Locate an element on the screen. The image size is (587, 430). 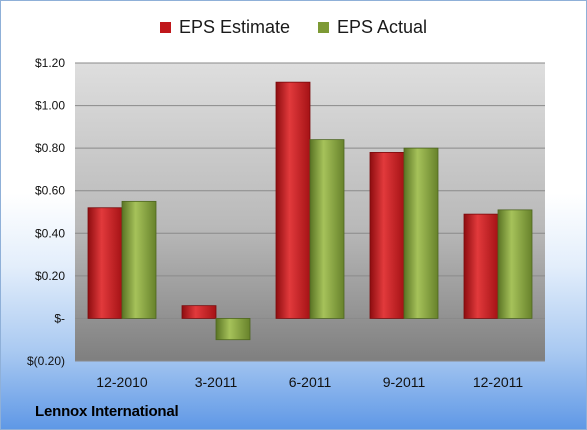
x-tick-label: 12-2011 is located at coordinates (498, 382).